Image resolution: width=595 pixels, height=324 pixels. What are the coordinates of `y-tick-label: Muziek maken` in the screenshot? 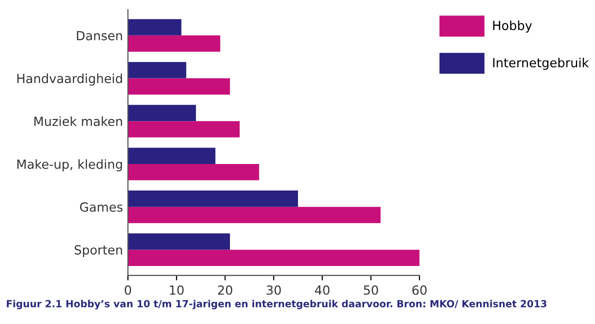 It's located at (78, 121).